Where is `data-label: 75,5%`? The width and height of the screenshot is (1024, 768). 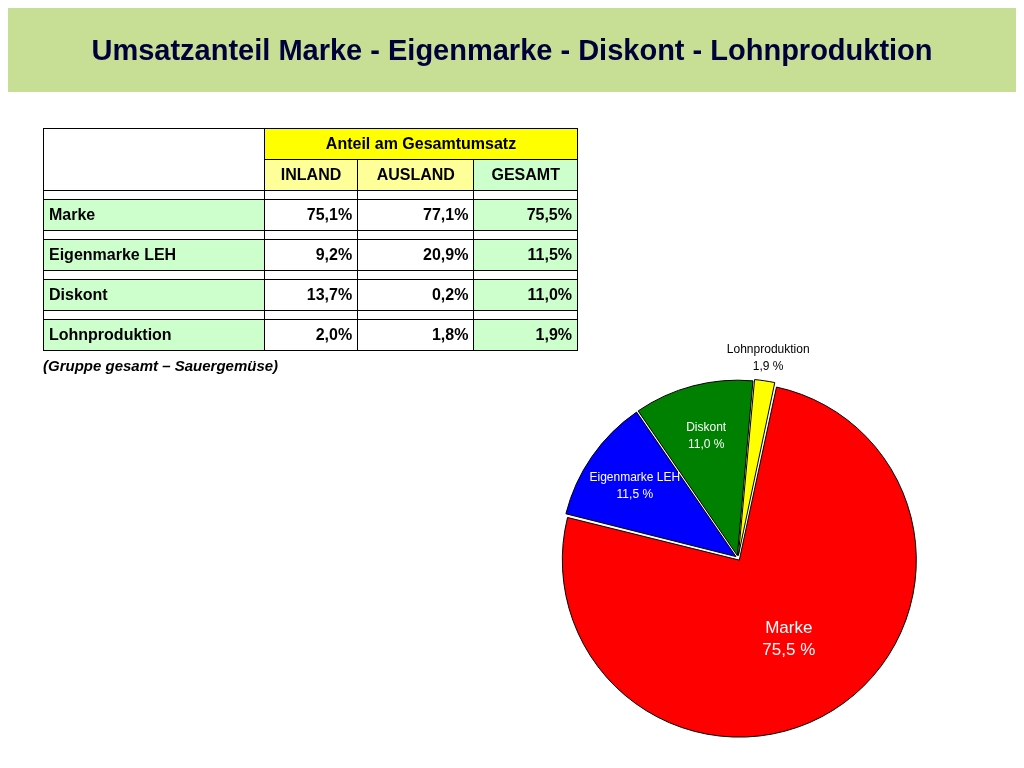
data-label: 75,5% is located at coordinates (525, 215).